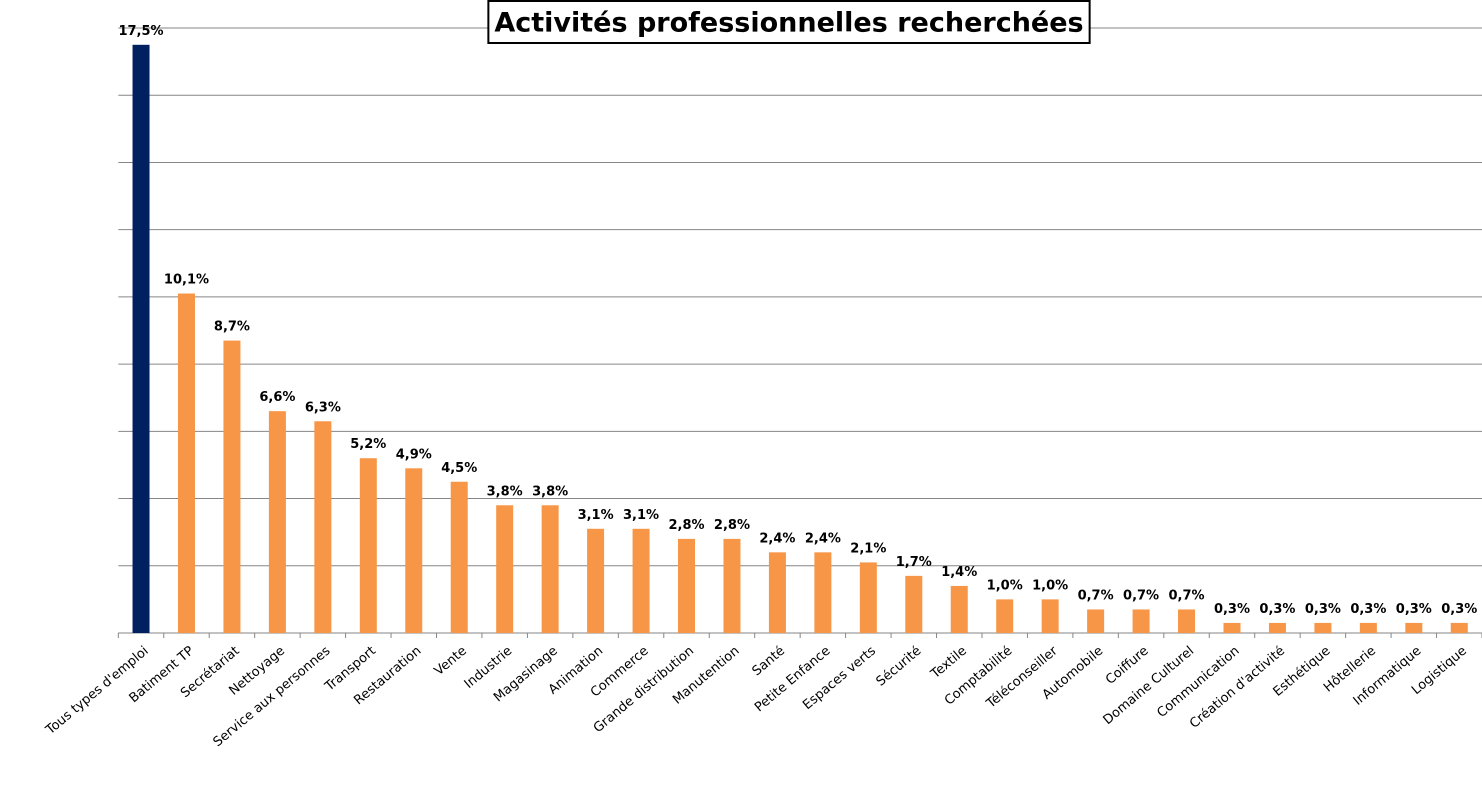  I want to click on data-label: 2,1%, so click(868, 548).